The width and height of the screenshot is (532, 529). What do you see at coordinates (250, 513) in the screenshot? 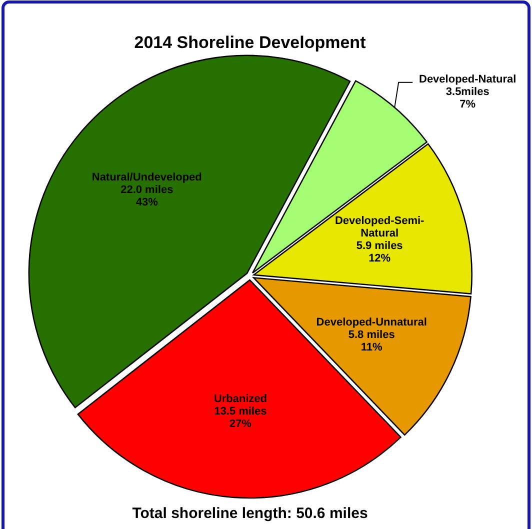
I see `text: Total shoreline length: 50.6 miles` at bounding box center [250, 513].